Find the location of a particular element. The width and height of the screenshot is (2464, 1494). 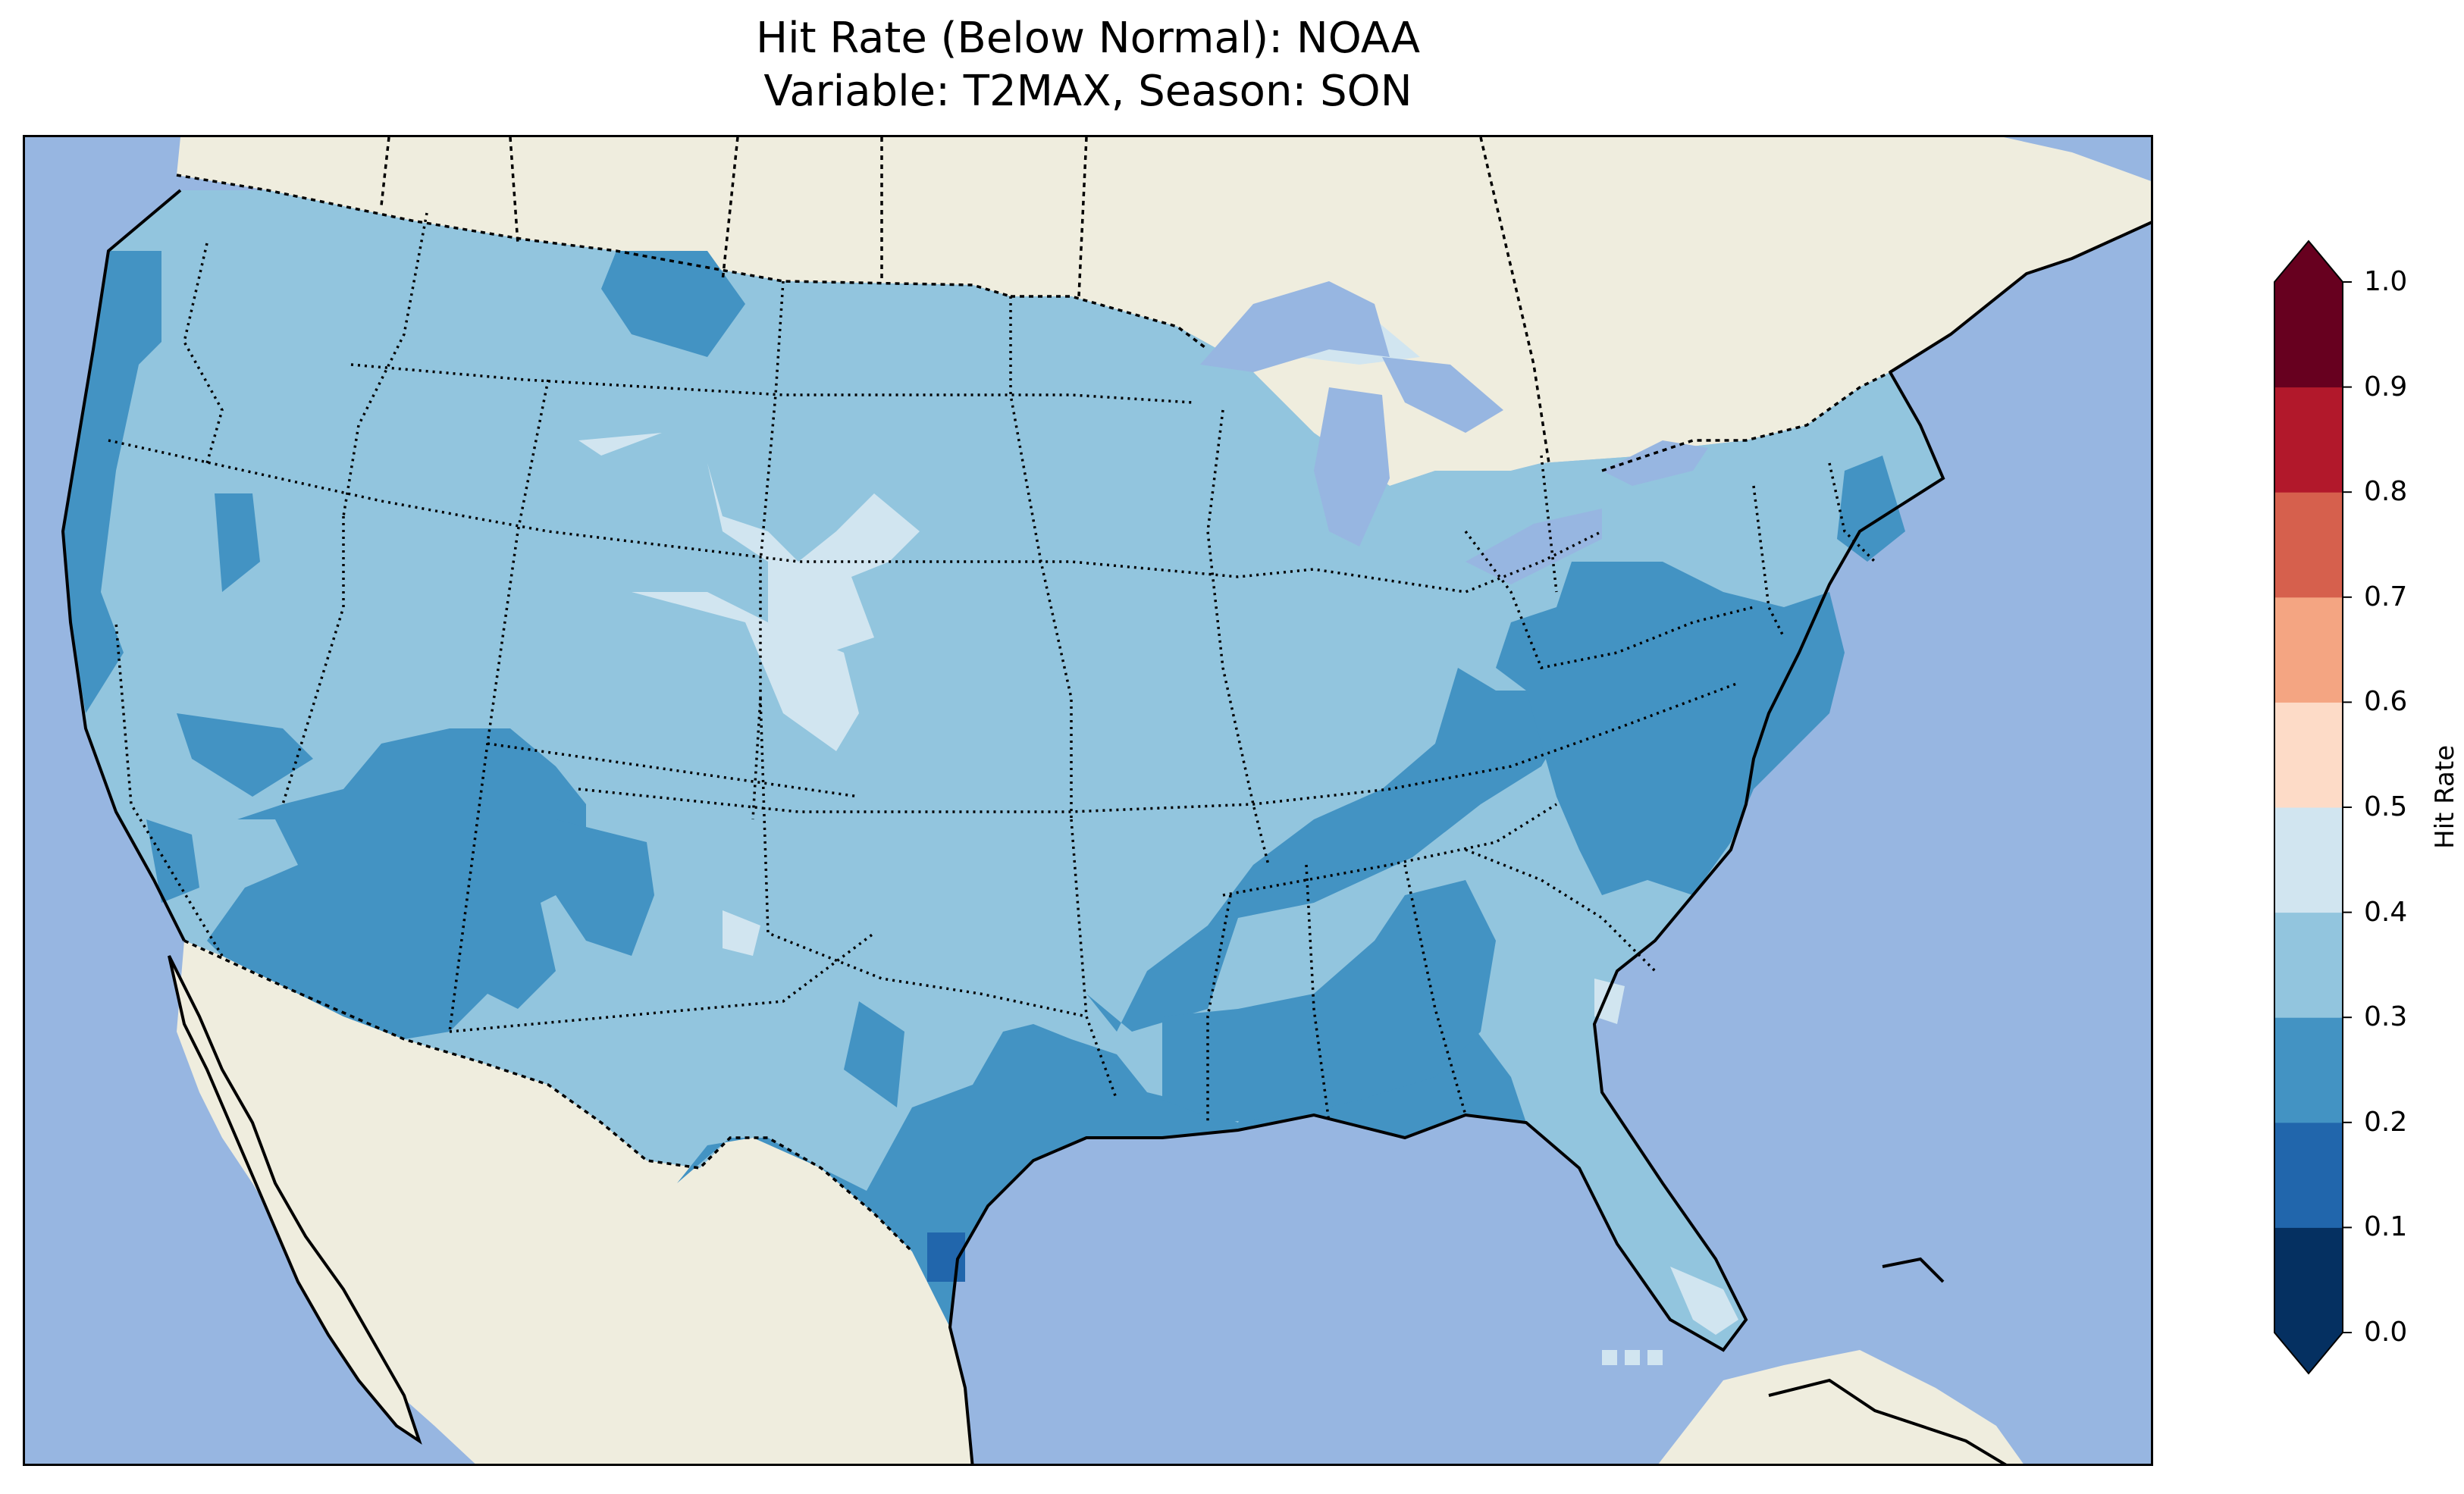

colorbar-tick-label: 0.1 is located at coordinates (2386, 1227).